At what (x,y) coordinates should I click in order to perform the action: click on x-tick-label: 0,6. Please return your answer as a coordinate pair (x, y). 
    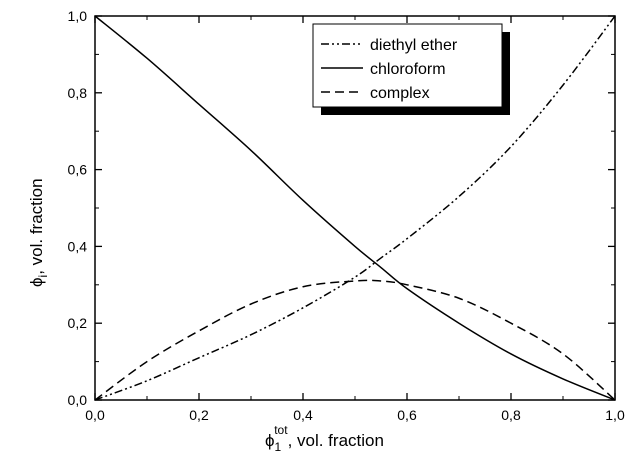
    Looking at the image, I should click on (407, 415).